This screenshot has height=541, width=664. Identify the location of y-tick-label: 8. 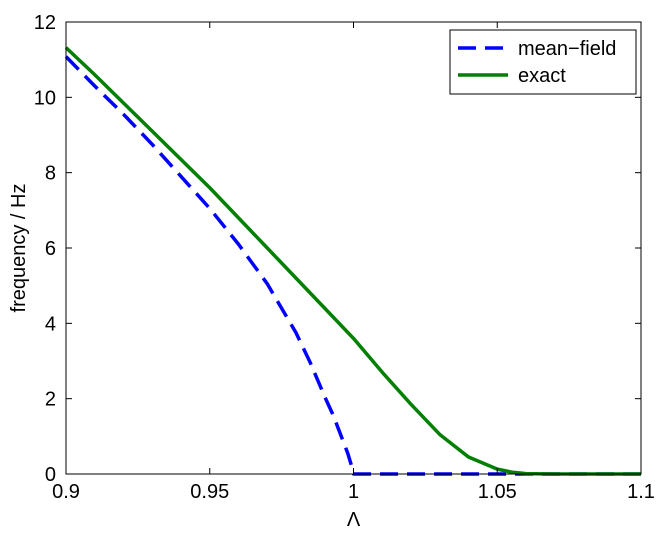
(50, 174).